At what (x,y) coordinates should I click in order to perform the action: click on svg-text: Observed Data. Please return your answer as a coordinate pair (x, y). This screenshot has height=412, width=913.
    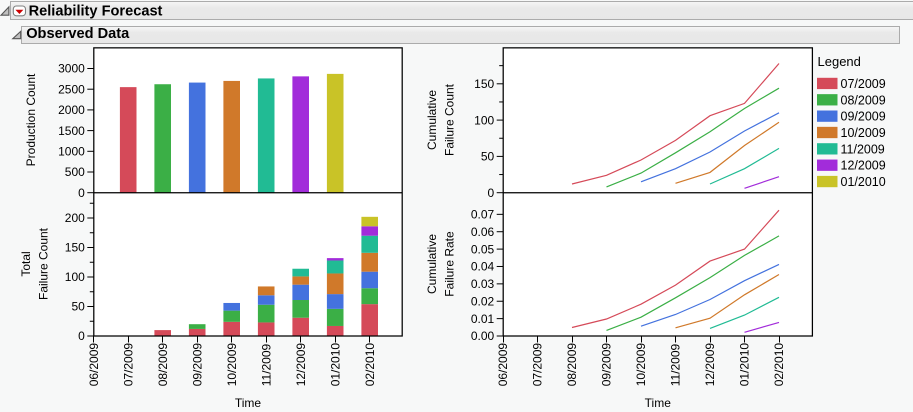
    Looking at the image, I should click on (78, 34).